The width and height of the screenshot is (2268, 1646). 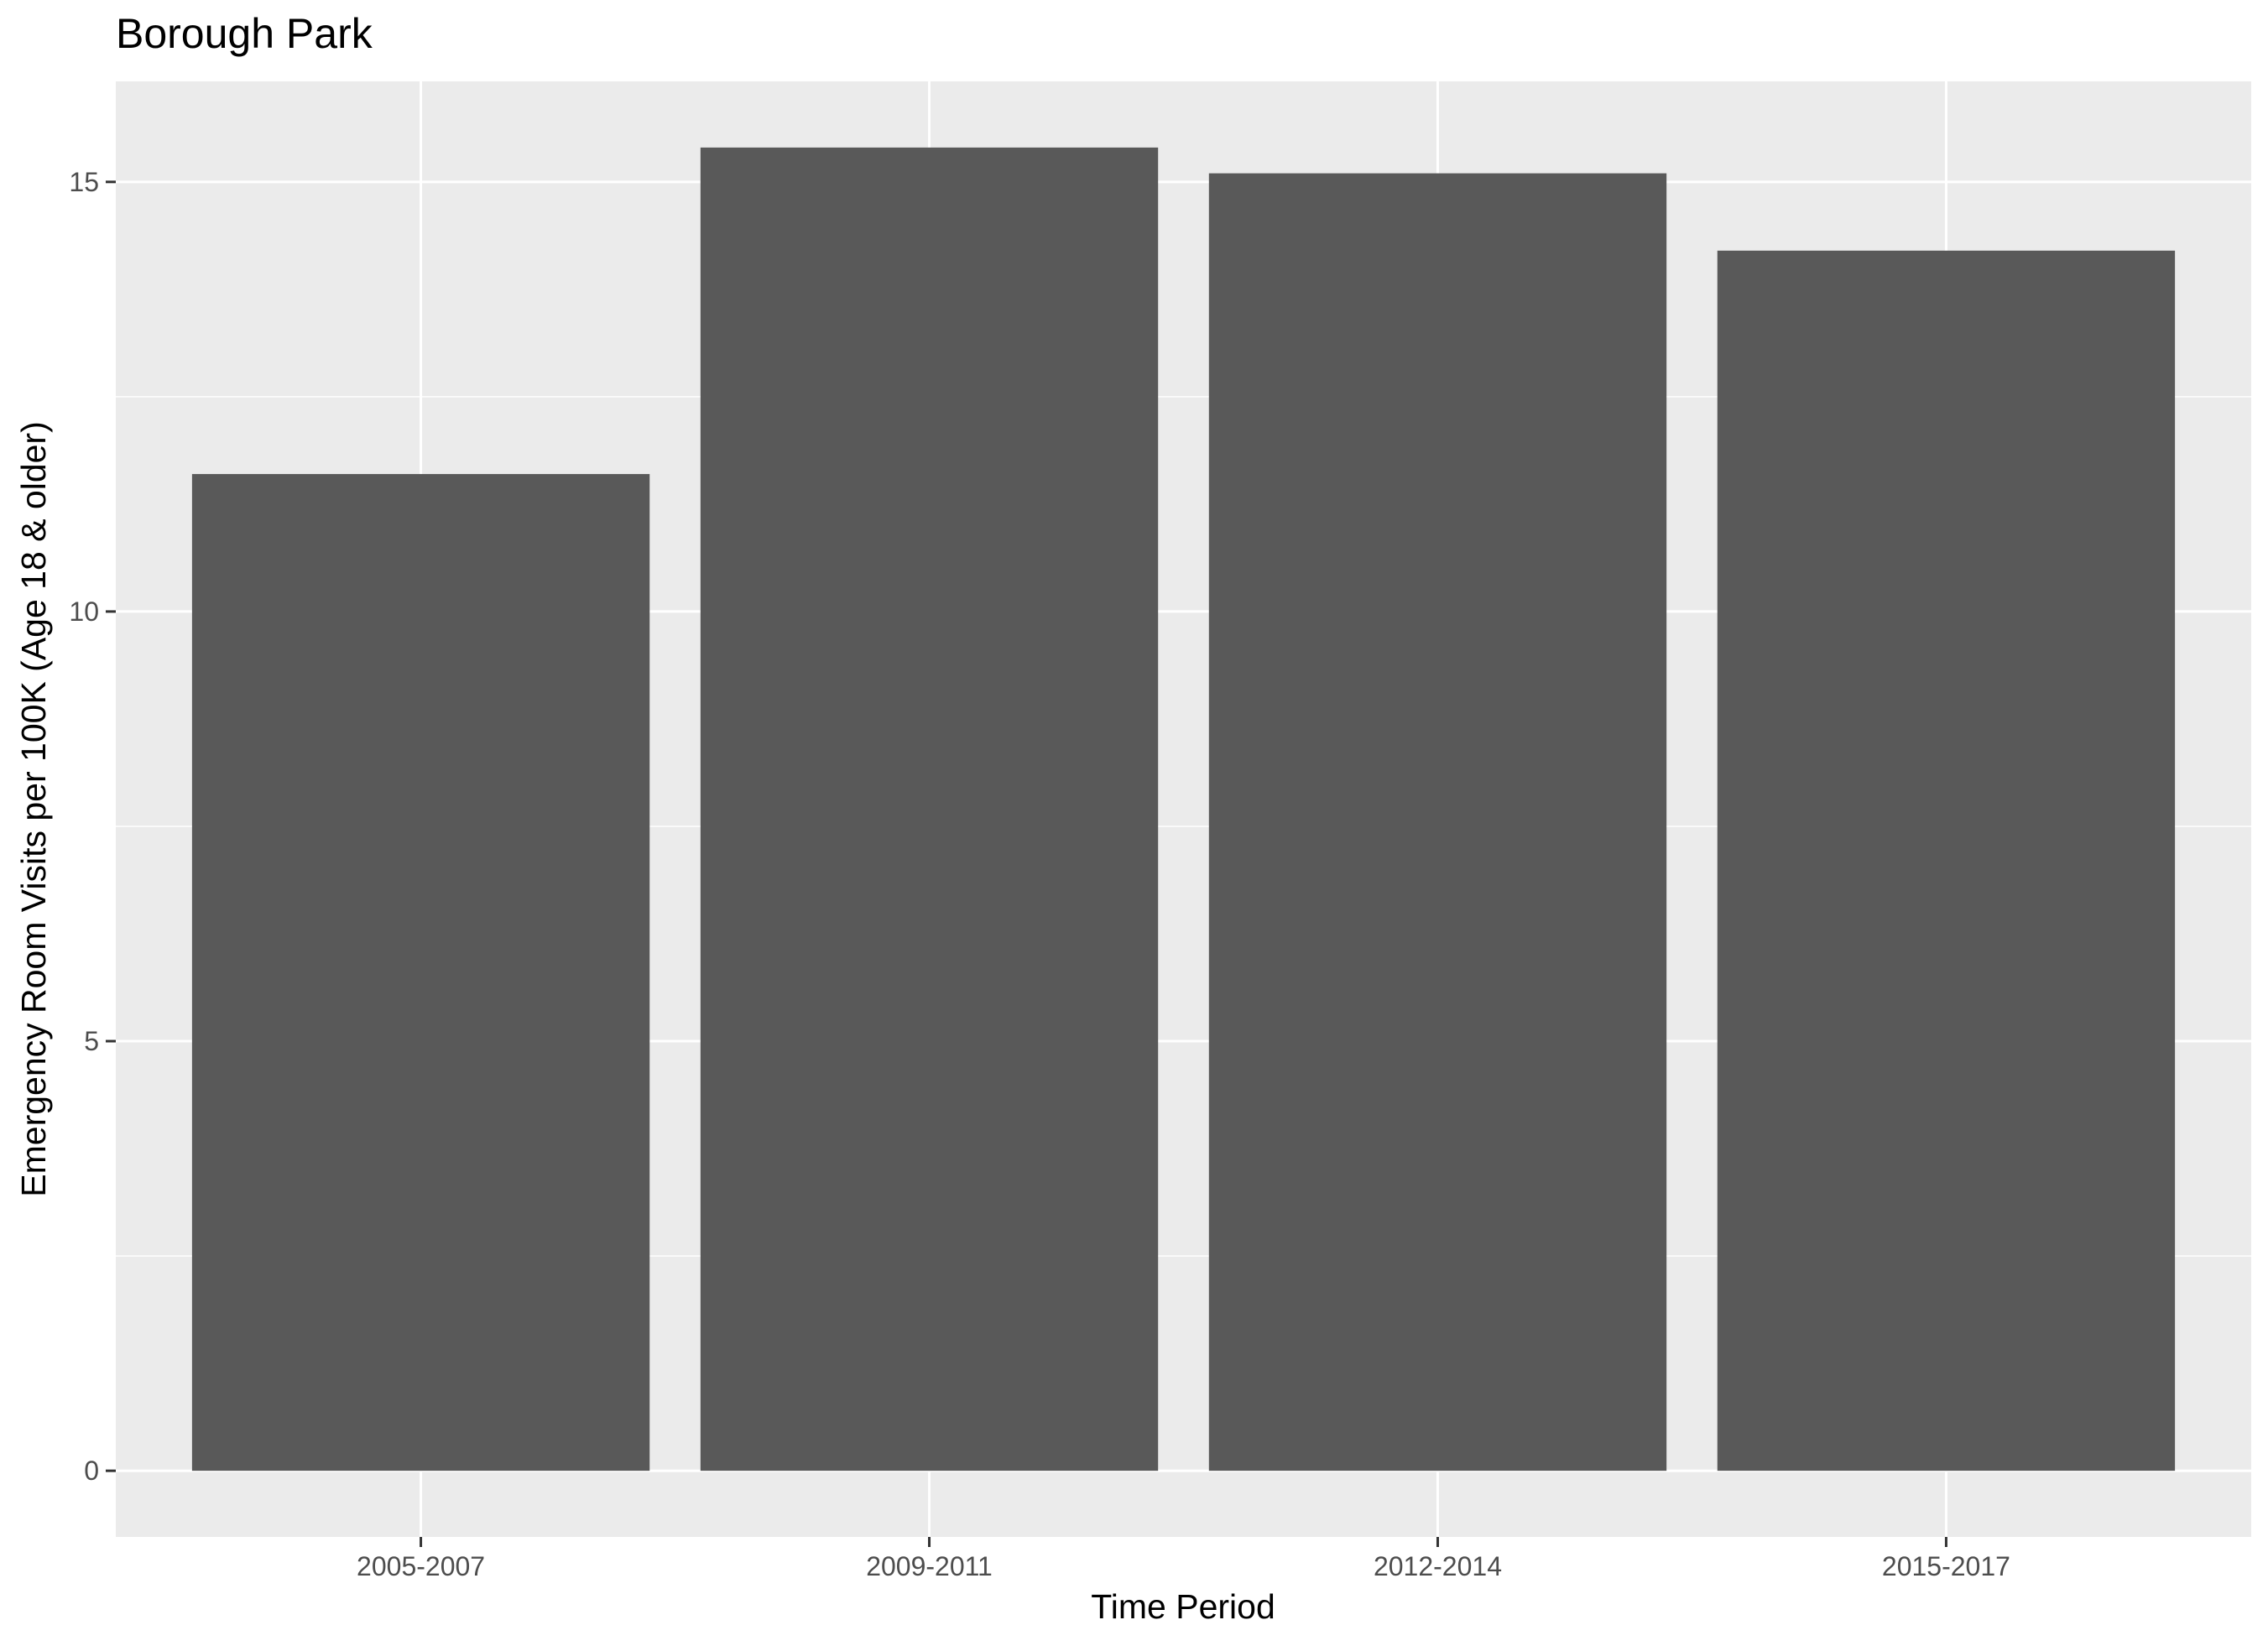 I want to click on x-tick-label: 2015-2017, so click(x=1946, y=1566).